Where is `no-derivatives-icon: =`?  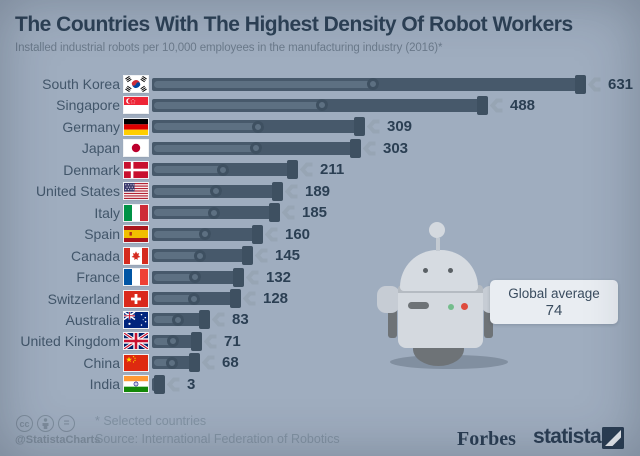 no-derivatives-icon: = is located at coordinates (66, 423).